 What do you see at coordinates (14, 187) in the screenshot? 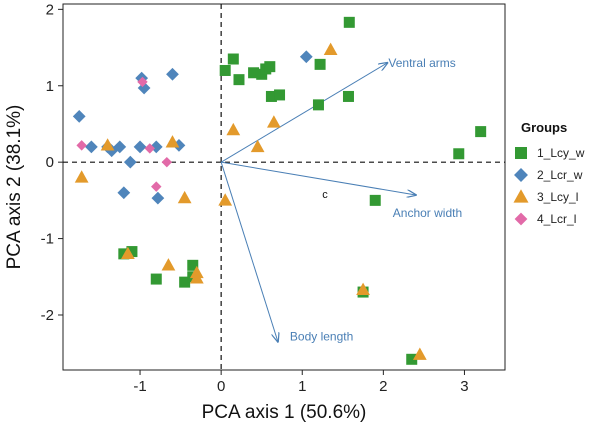
I see `y-axis-title: PCA axis 2 (38.1%)` at bounding box center [14, 187].